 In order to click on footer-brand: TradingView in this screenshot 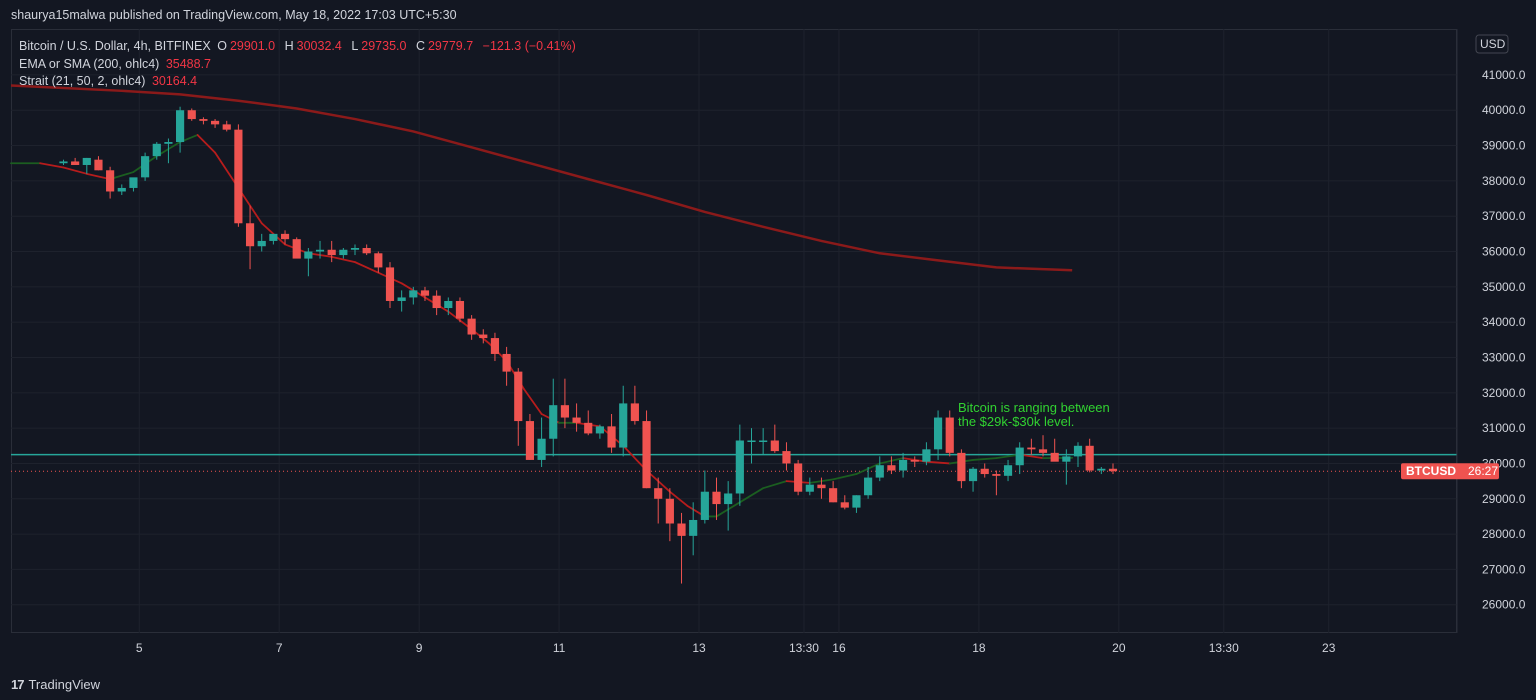, I will do `click(64, 684)`.